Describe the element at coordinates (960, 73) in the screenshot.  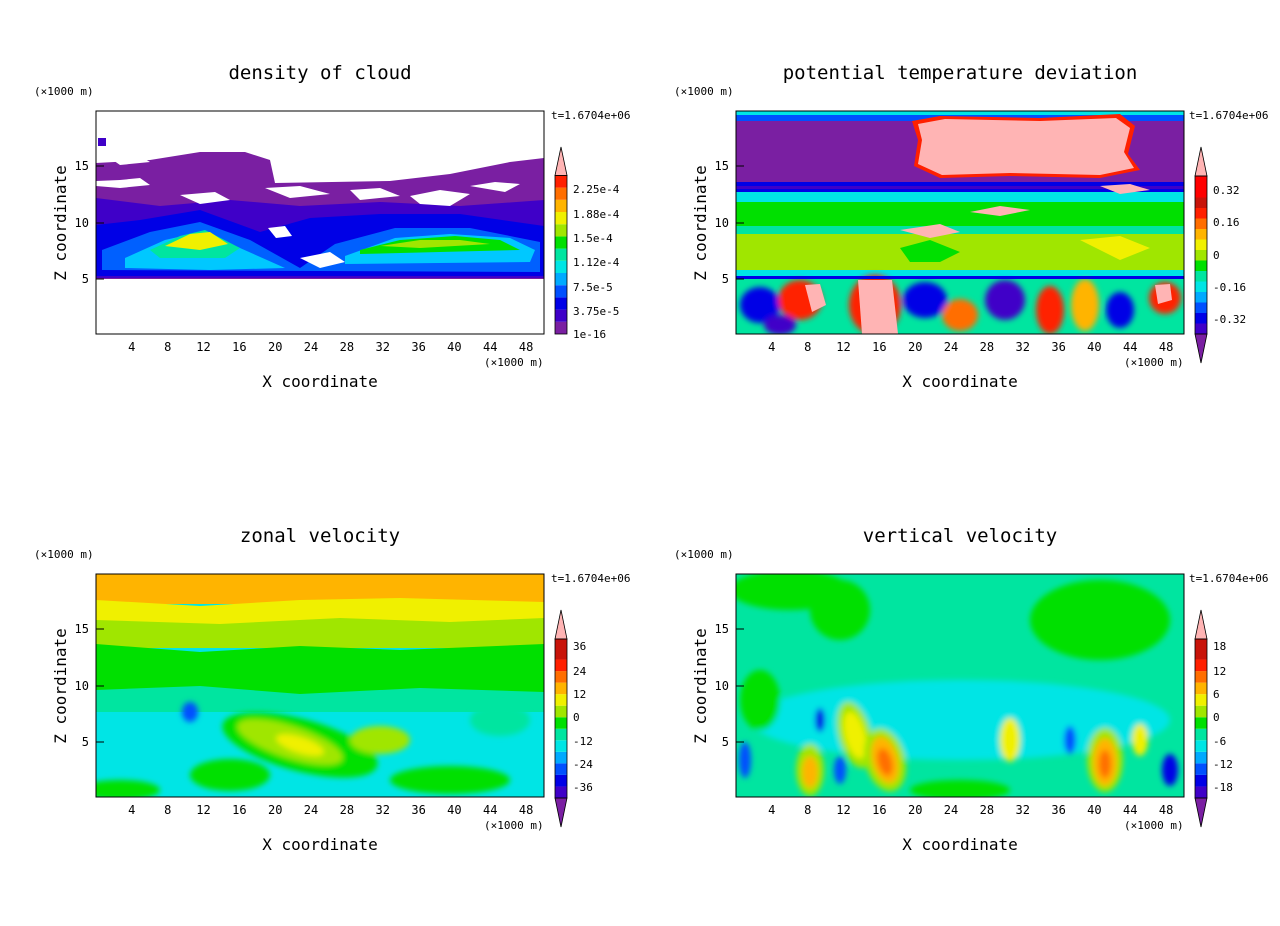
I see `panel-title: potential temperature deviation` at that location.